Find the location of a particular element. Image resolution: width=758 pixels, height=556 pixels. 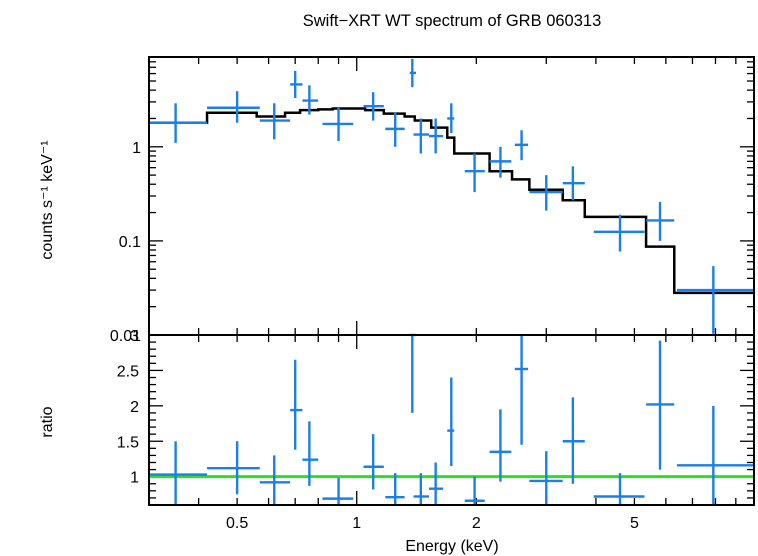

x-axis-label: Energy (keV) is located at coordinates (451, 546).